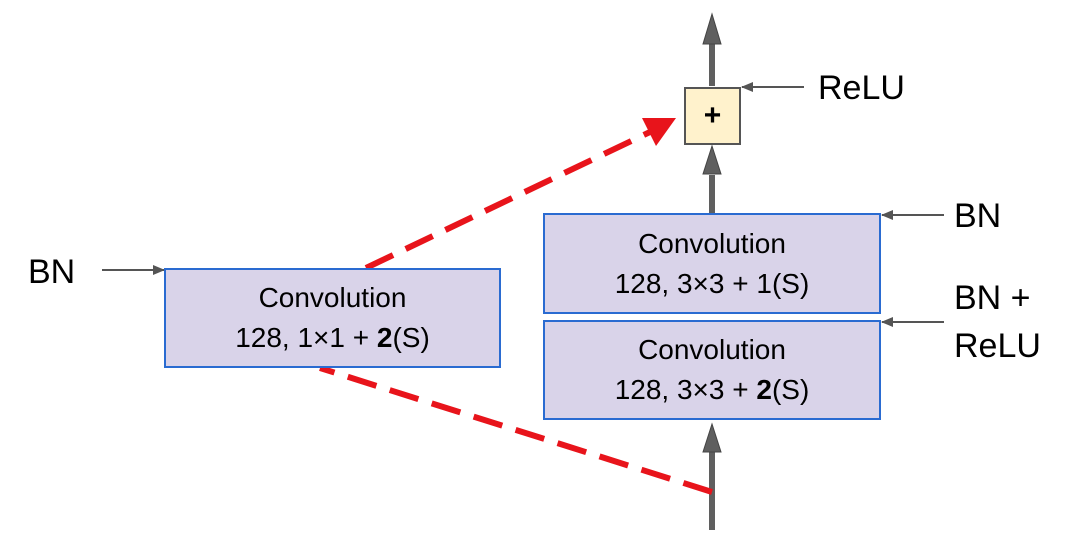 The width and height of the screenshot is (1073, 540). What do you see at coordinates (712, 159) in the screenshot?
I see `block-to-add-arrowhead` at bounding box center [712, 159].